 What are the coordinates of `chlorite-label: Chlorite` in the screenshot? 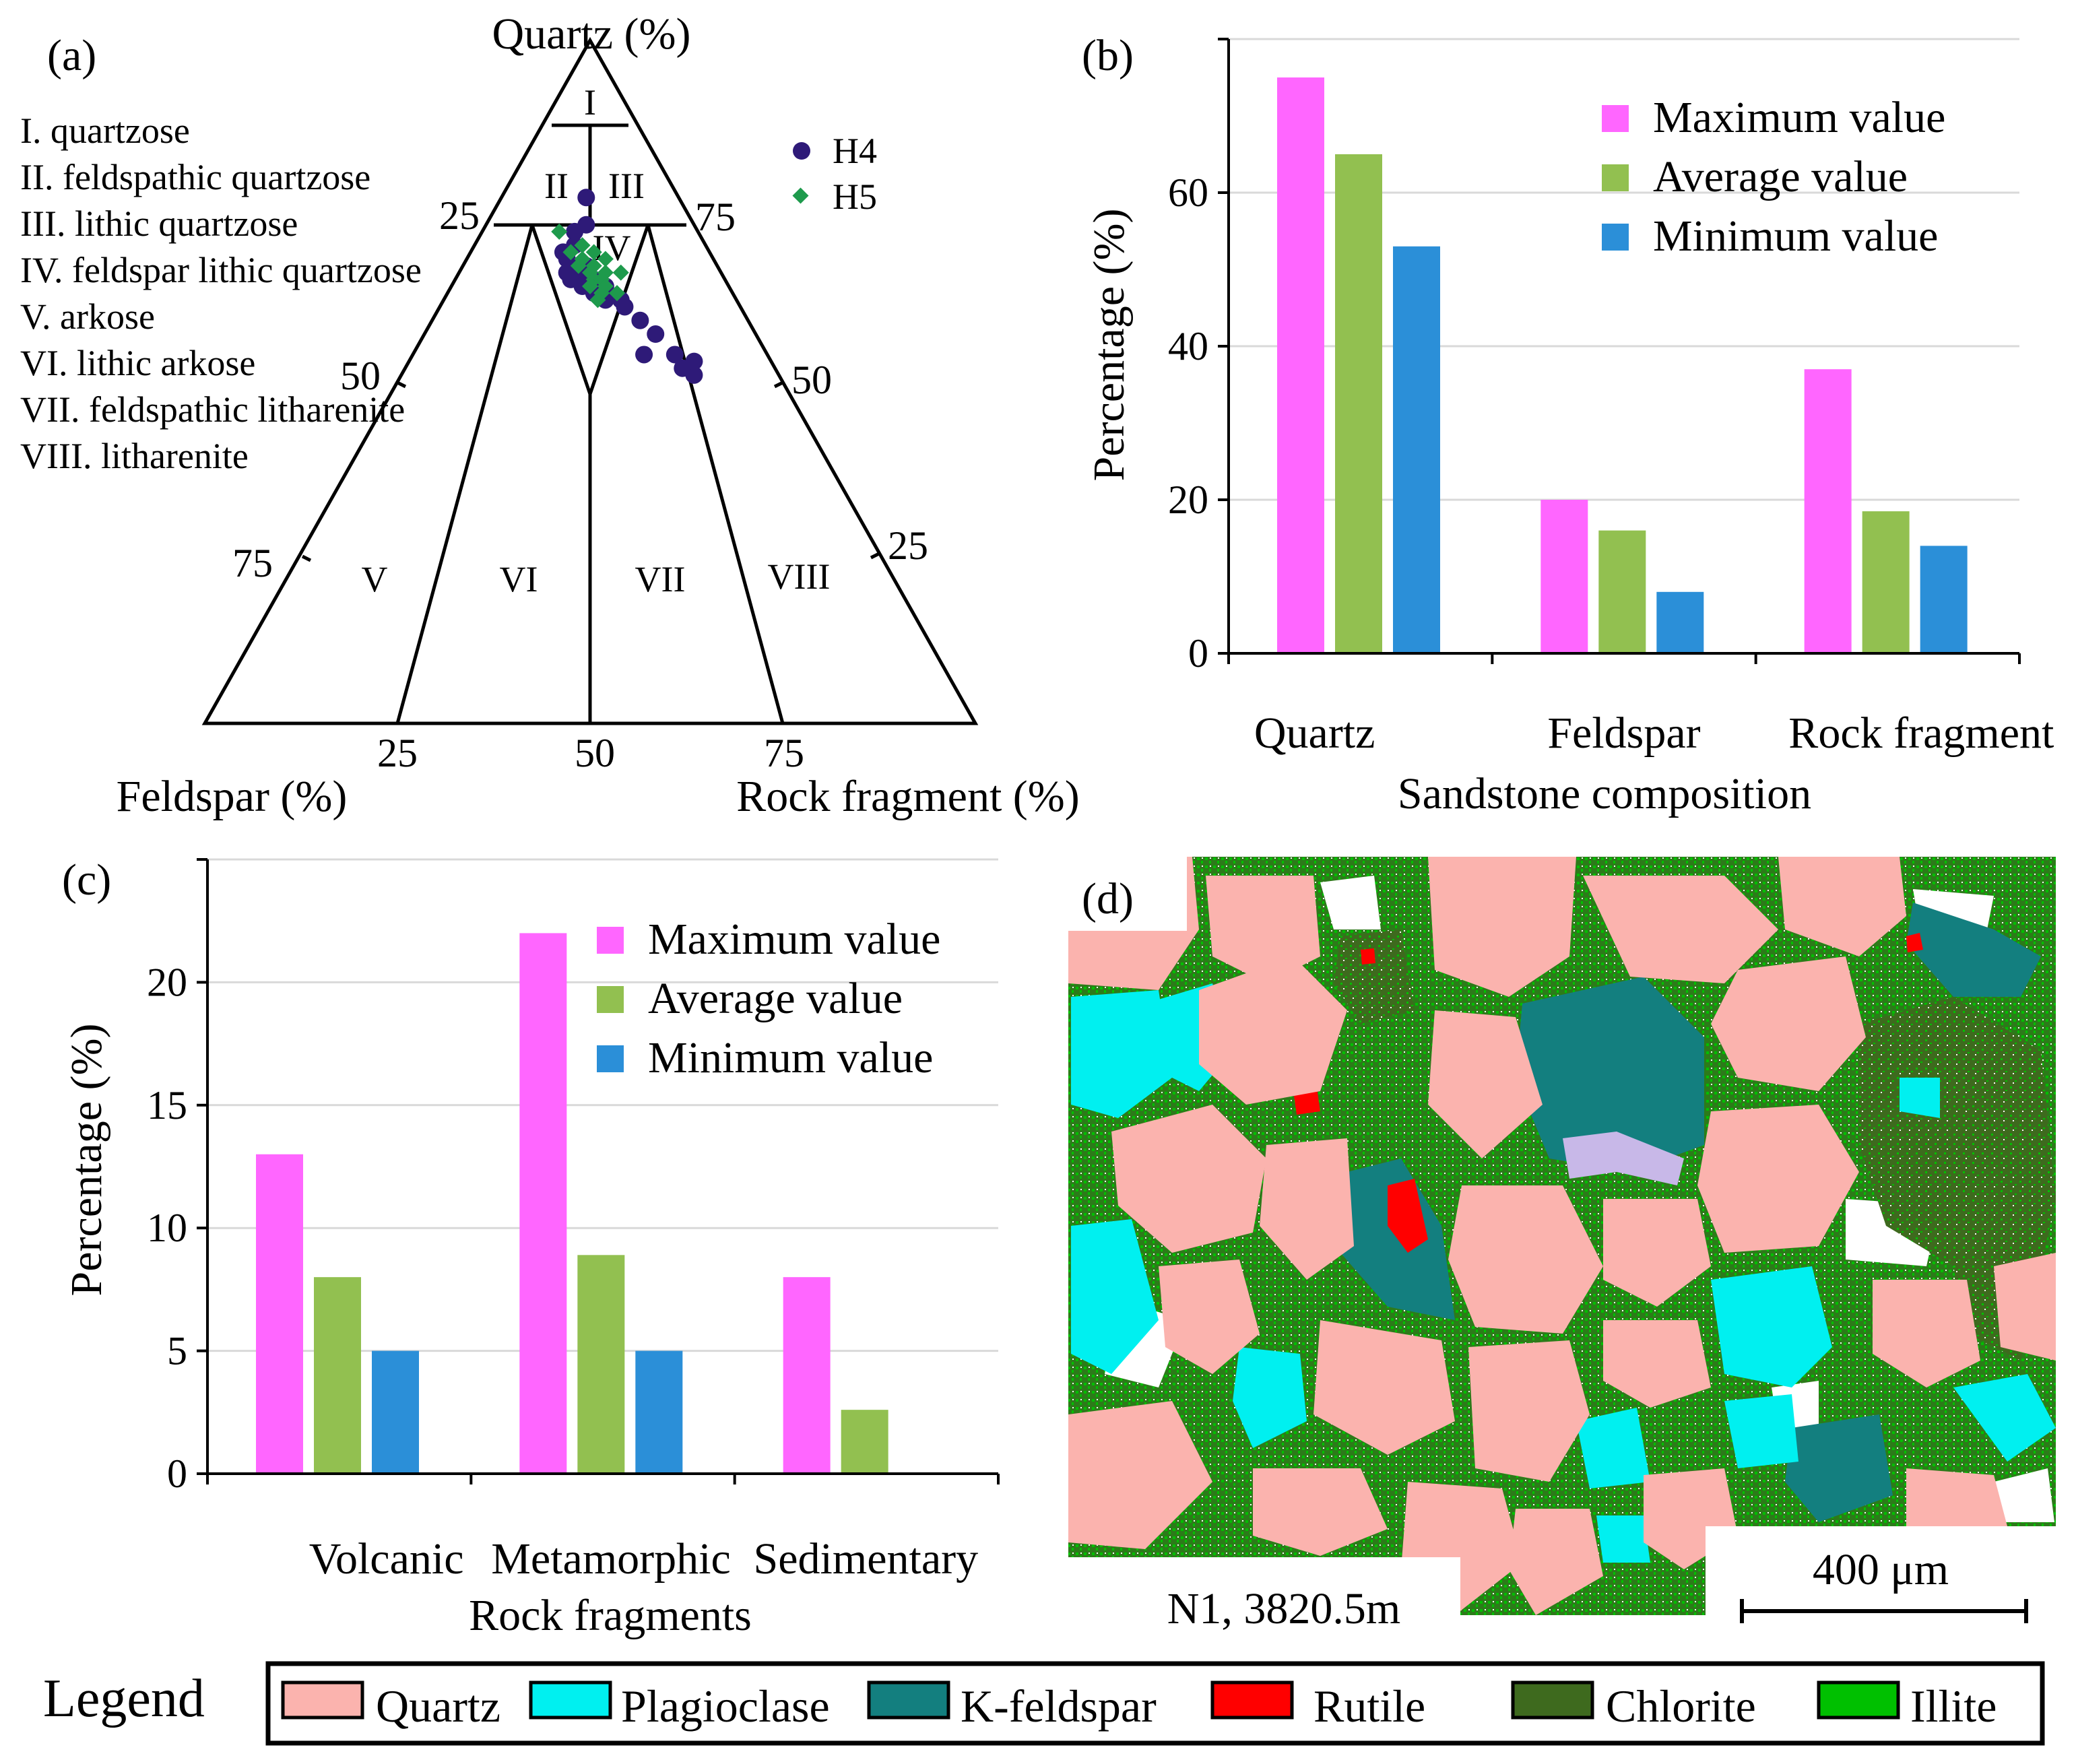 It's located at (1681, 1706).